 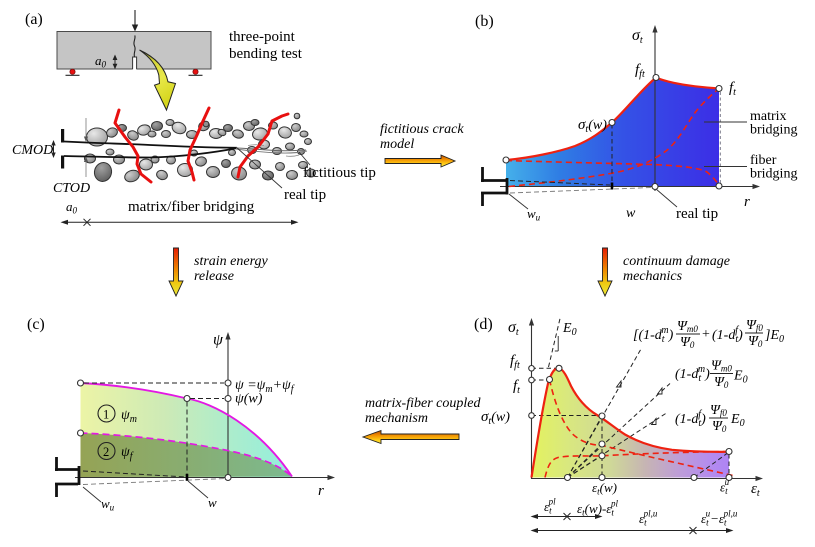 I want to click on svg-text: εtu, so click(x=725, y=486).